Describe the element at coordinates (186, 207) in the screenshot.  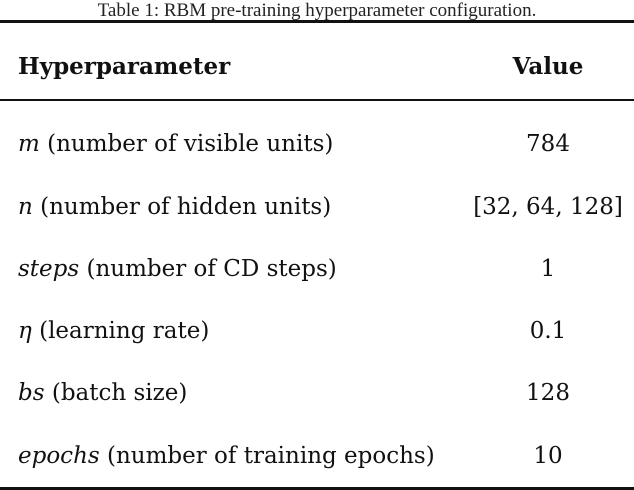
I see `param-description: (number of hidden units)` at that location.